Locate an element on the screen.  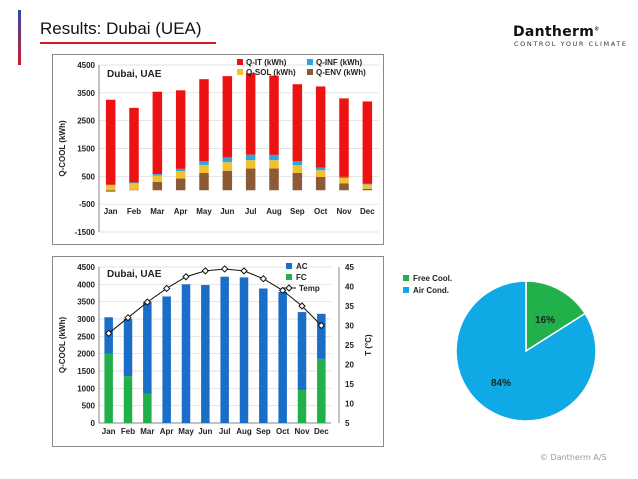
pie-slice-free-cool is located at coordinates (556, 316).